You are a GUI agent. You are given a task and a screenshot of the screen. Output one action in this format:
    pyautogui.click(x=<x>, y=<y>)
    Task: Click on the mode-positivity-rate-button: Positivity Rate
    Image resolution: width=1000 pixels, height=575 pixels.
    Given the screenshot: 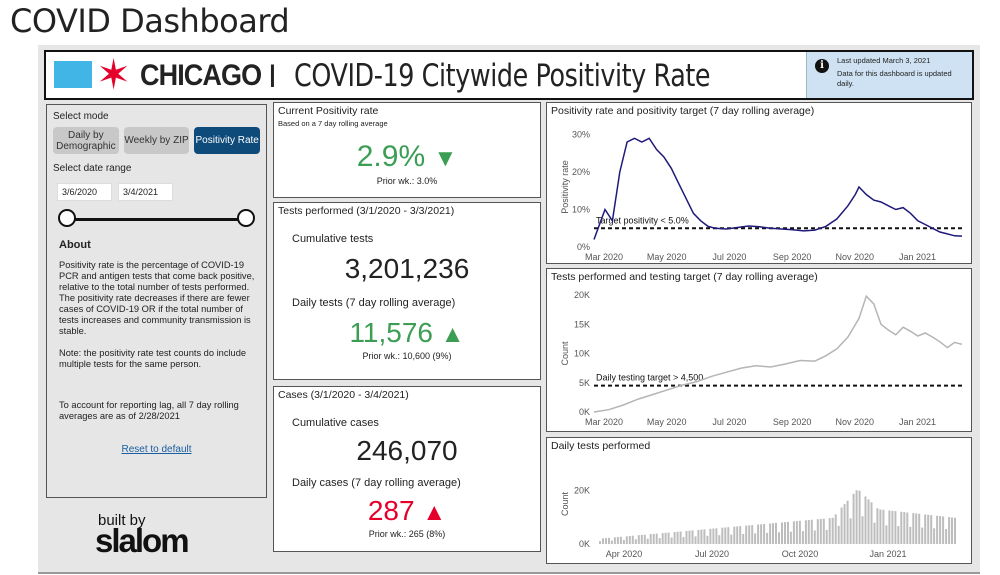 What is the action you would take?
    pyautogui.click(x=227, y=140)
    